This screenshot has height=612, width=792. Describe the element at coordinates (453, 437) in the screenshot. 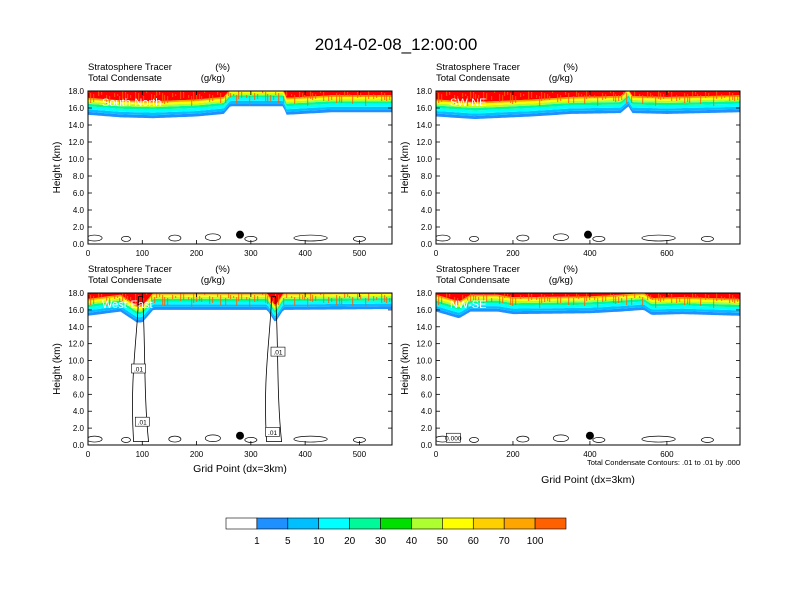

I see `contour-value-label: 0.000` at that location.